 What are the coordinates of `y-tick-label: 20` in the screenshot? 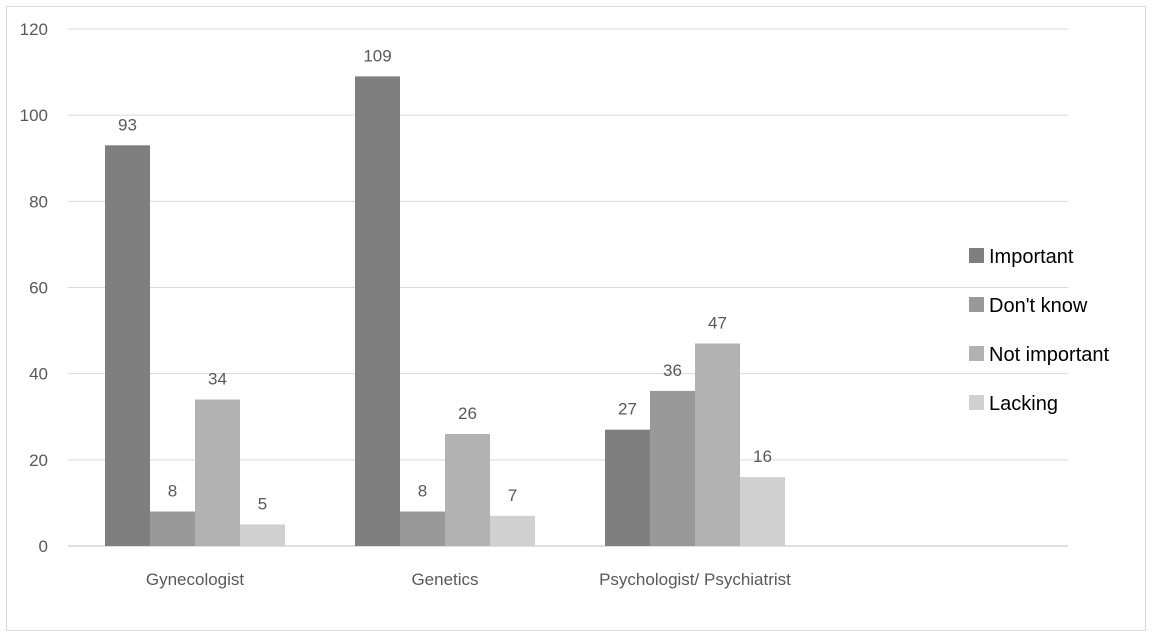 It's located at (38, 460).